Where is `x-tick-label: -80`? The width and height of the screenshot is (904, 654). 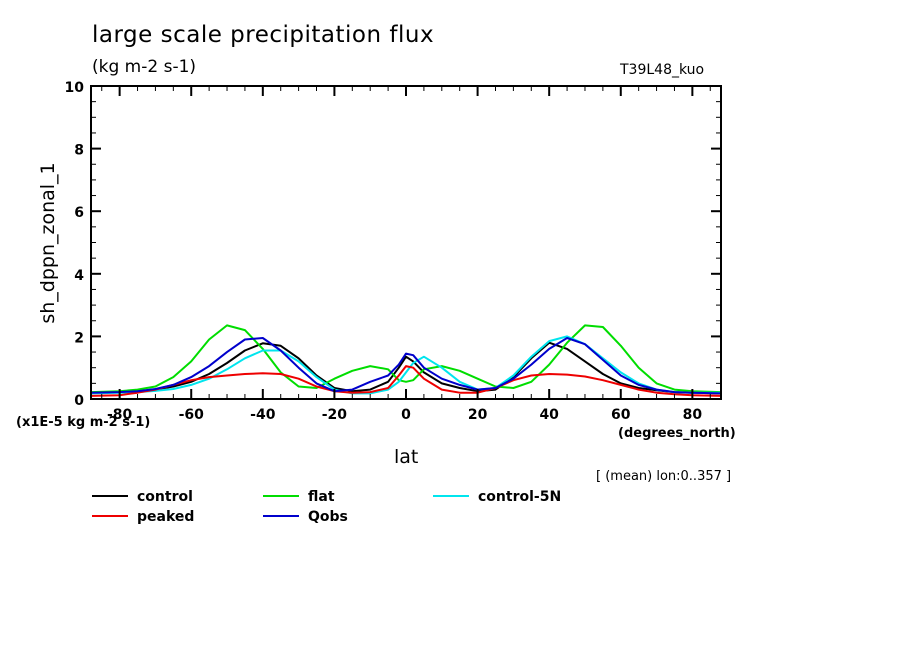 x-tick-label: -80 is located at coordinates (120, 415).